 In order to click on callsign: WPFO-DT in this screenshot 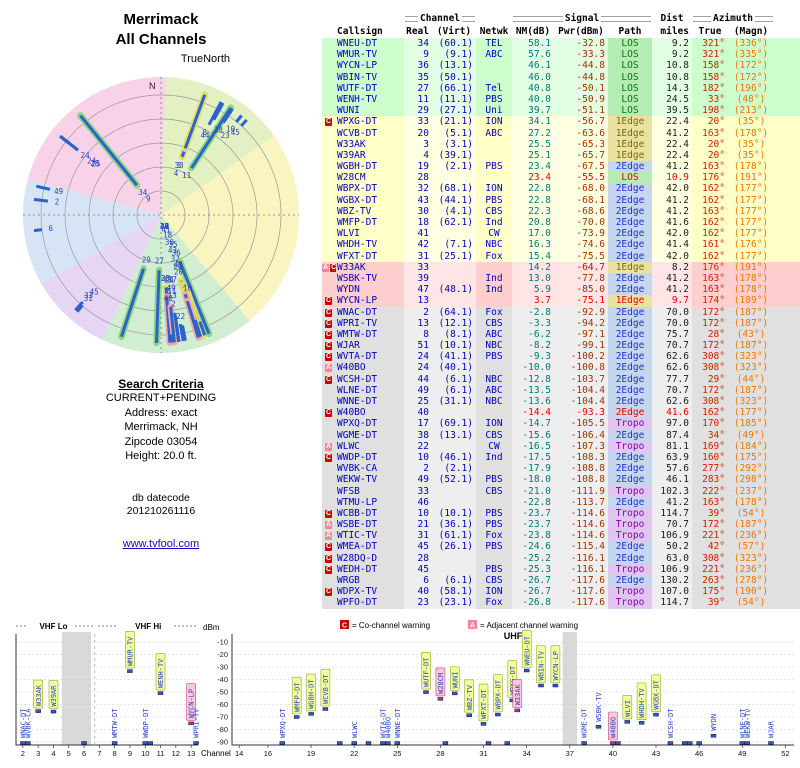, I will do `click(357, 603)`.